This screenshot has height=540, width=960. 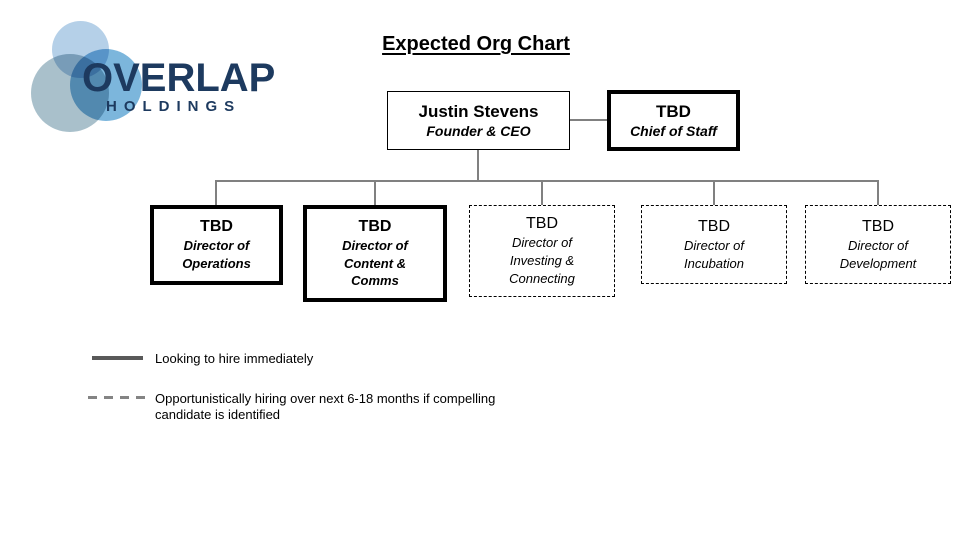 What do you see at coordinates (174, 106) in the screenshot?
I see `logo-subtitle: HOLDINGS` at bounding box center [174, 106].